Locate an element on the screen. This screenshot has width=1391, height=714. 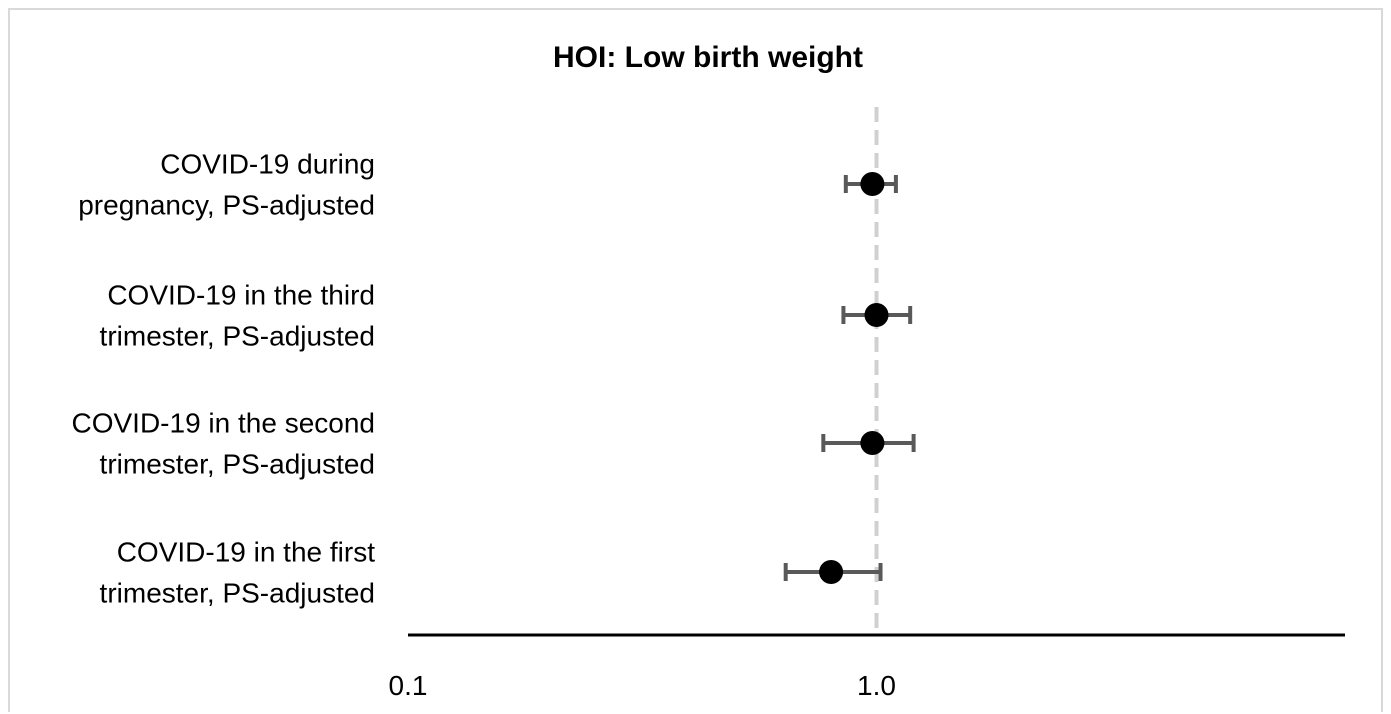
category-label: pregnancy, PS-adjusted is located at coordinates (226, 205).